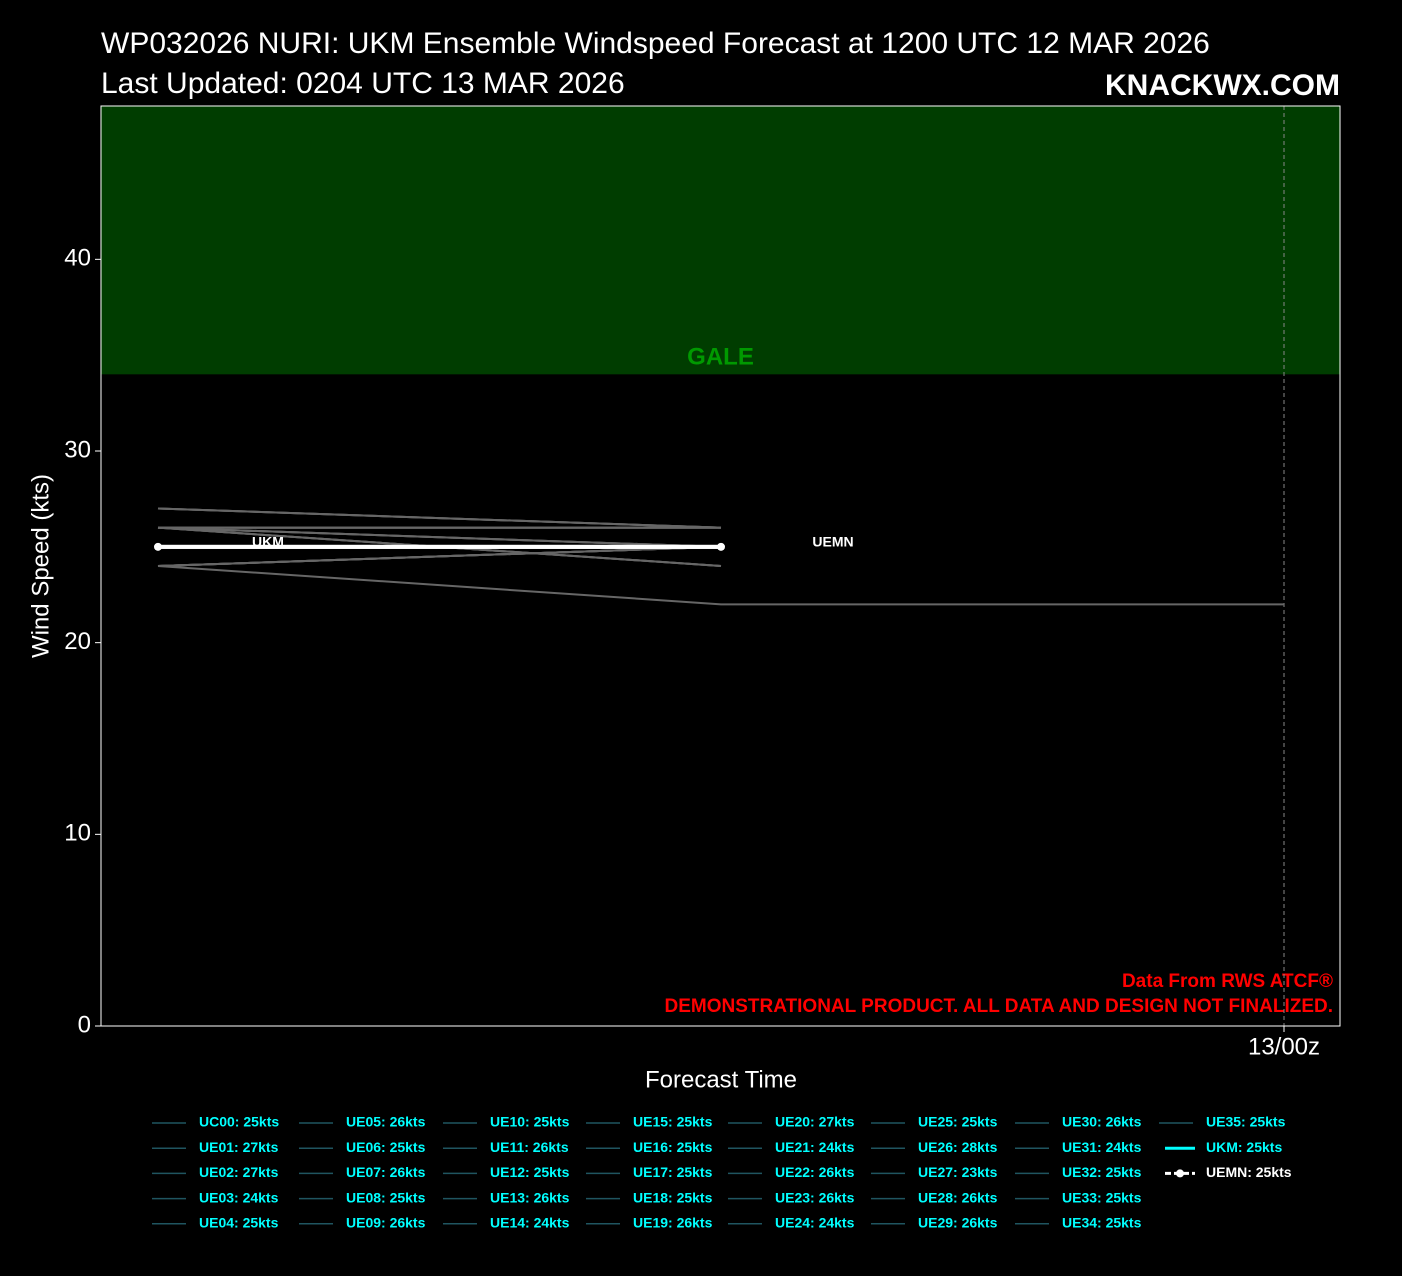 The height and width of the screenshot is (1276, 1402). I want to click on y-tick-label: 0, so click(84, 1024).